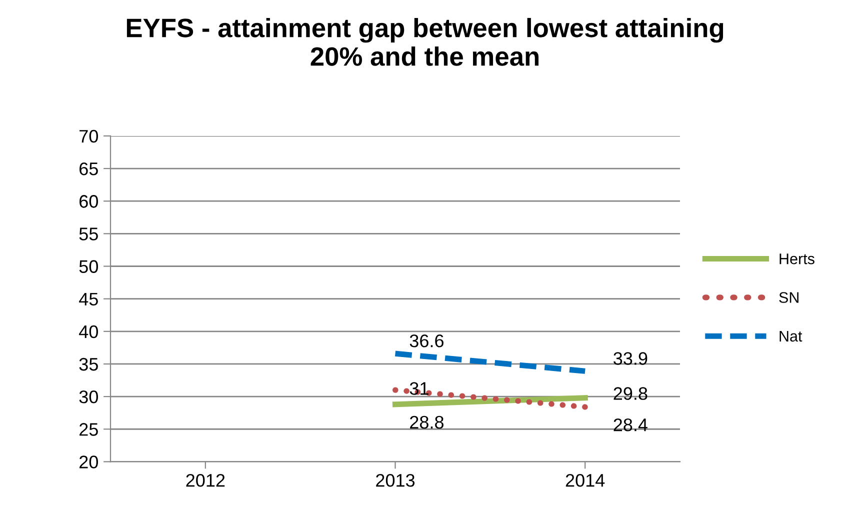 The image size is (850, 513). Describe the element at coordinates (419, 388) in the screenshot. I see `data-label: 31` at that location.